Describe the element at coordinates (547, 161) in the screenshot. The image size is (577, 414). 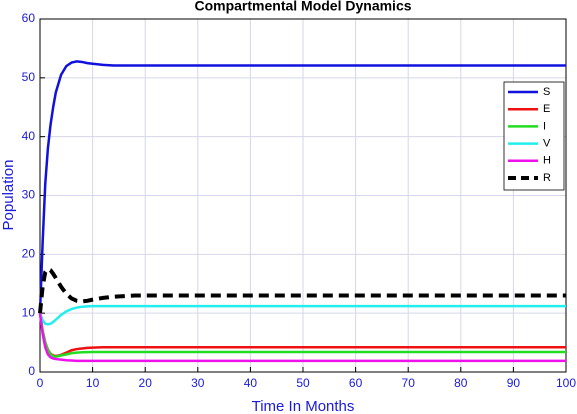
I see `legend-label: H` at that location.